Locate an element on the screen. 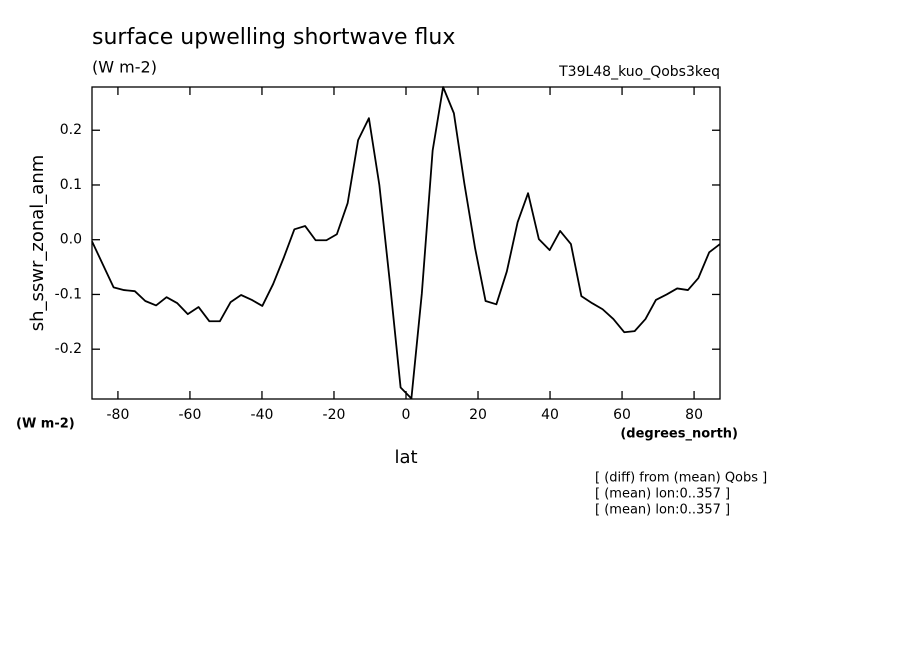  x-tick-label: 0 is located at coordinates (406, 415).